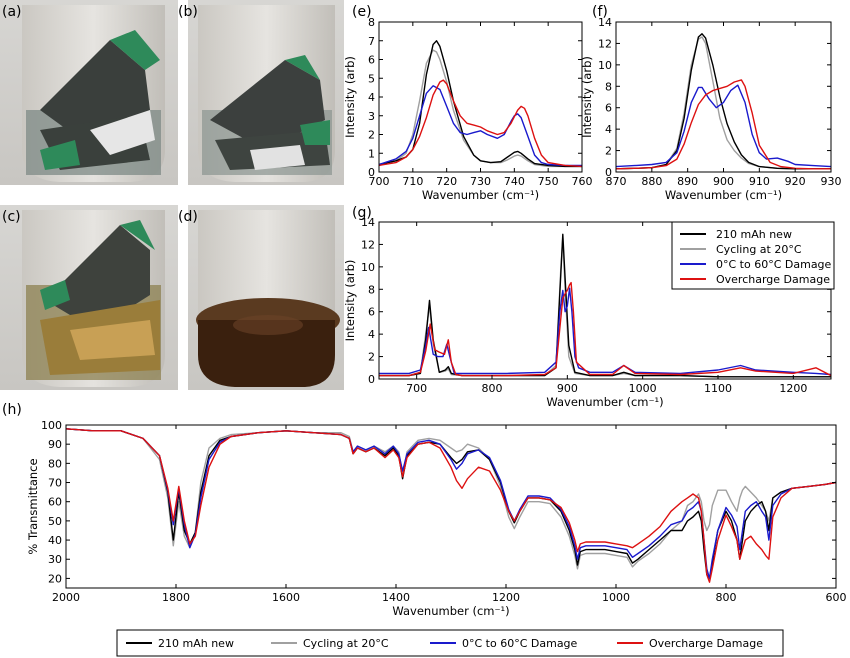 This screenshot has height=658, width=850. What do you see at coordinates (51, 425) in the screenshot?
I see `chart-h-ytick-label: 100` at bounding box center [51, 425].